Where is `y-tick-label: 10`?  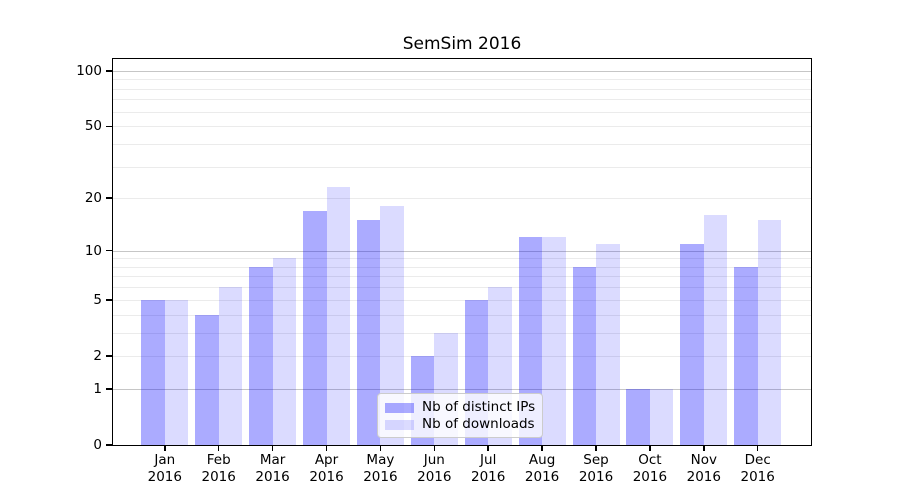
y-tick-label: 10 is located at coordinates (93, 250).